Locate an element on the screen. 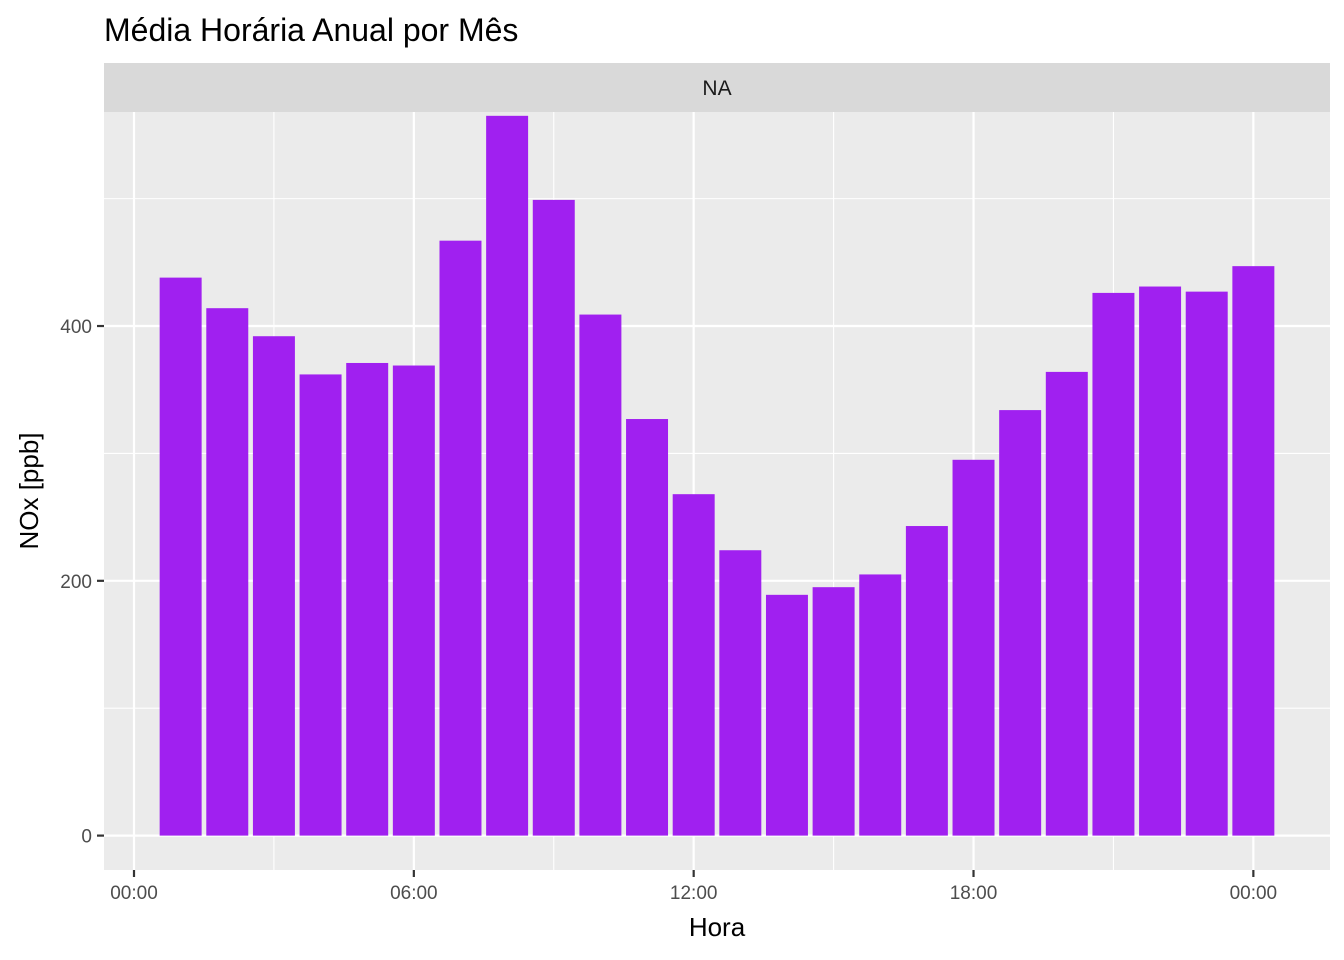 Image resolution: width=1344 pixels, height=960 pixels. chart-title: Média Horária Anual por Mês is located at coordinates (311, 30).